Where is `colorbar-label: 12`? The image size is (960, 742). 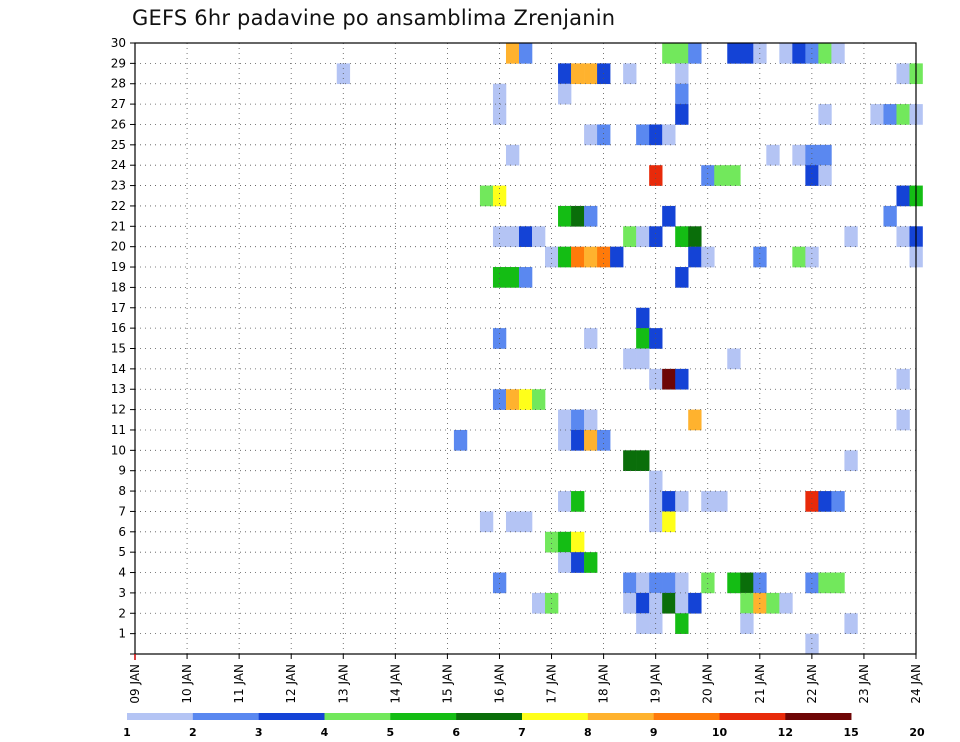 colorbar-label: 12 is located at coordinates (785, 732).